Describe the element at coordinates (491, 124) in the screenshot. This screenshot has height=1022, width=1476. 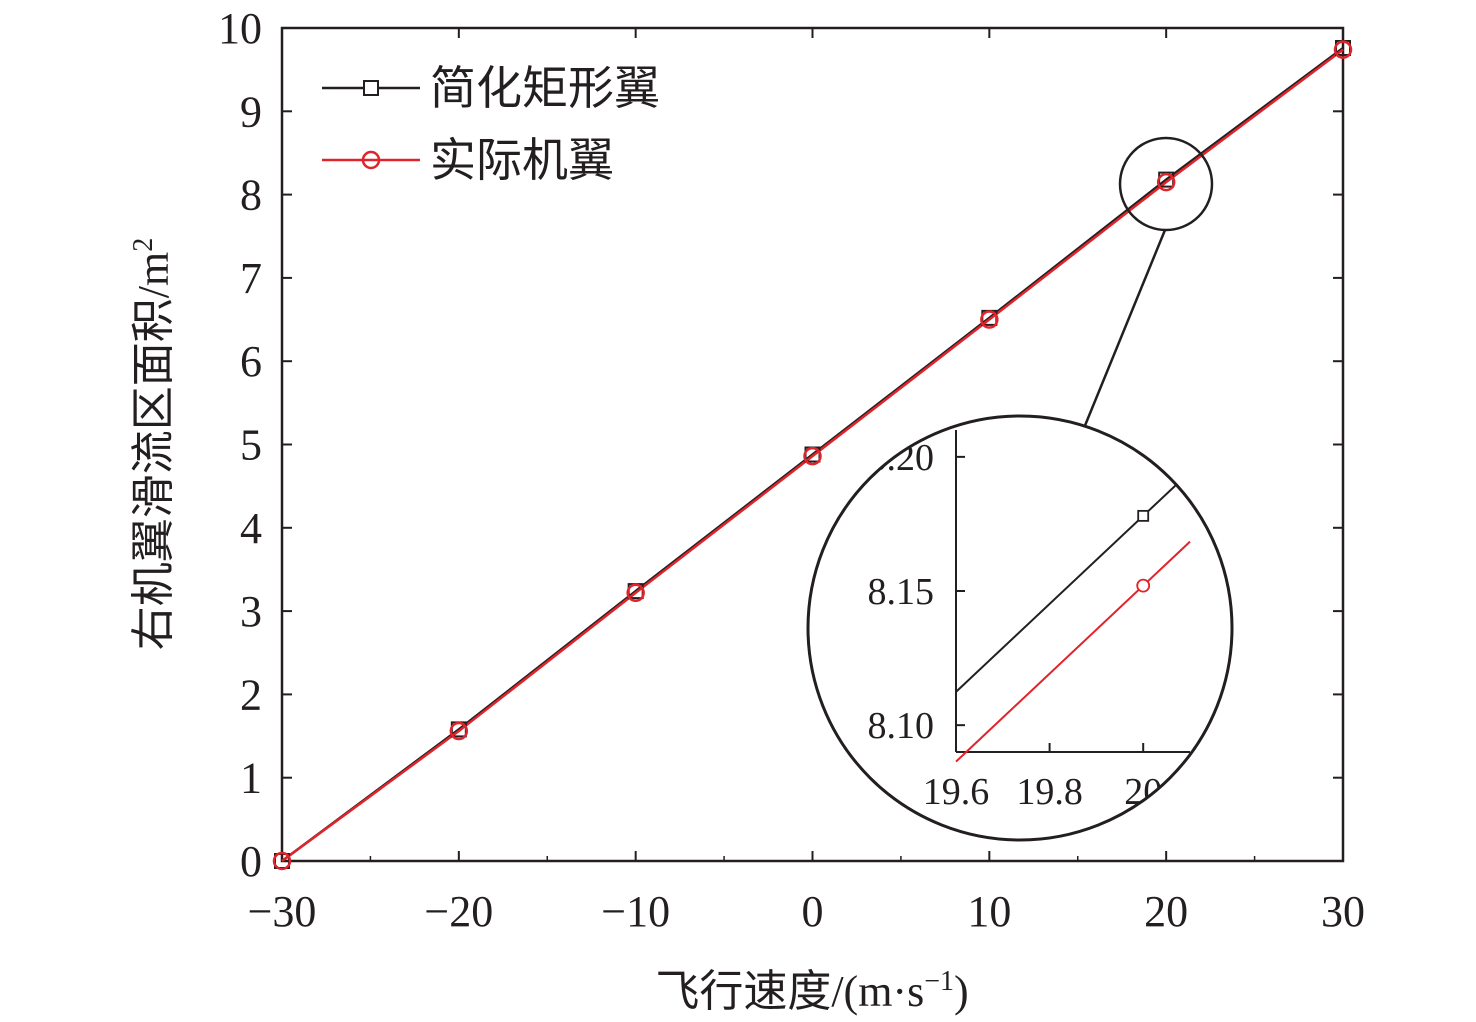
I see `legend: 简化矩形翼 实际机翼` at that location.